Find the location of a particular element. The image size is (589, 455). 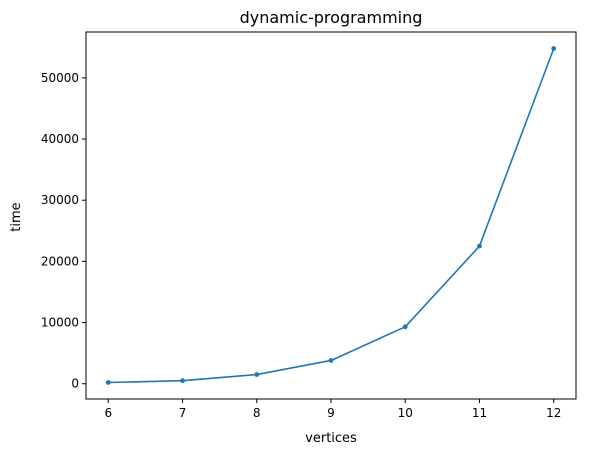

x-axis: 6 7 8 9 10 11 12 is located at coordinates (332, 409).